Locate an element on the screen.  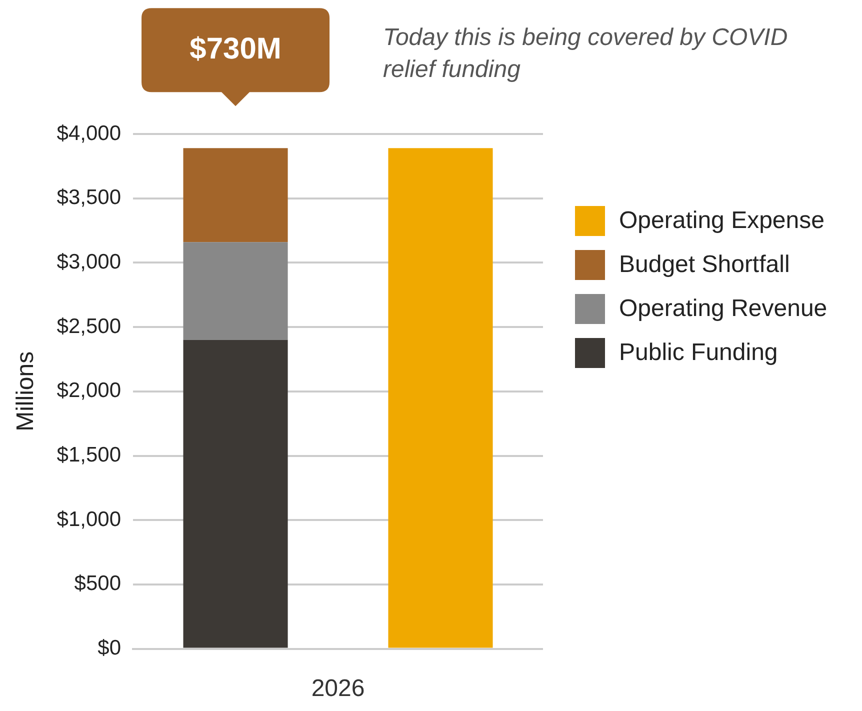
y-tick-label: $4,000 is located at coordinates (89, 133).